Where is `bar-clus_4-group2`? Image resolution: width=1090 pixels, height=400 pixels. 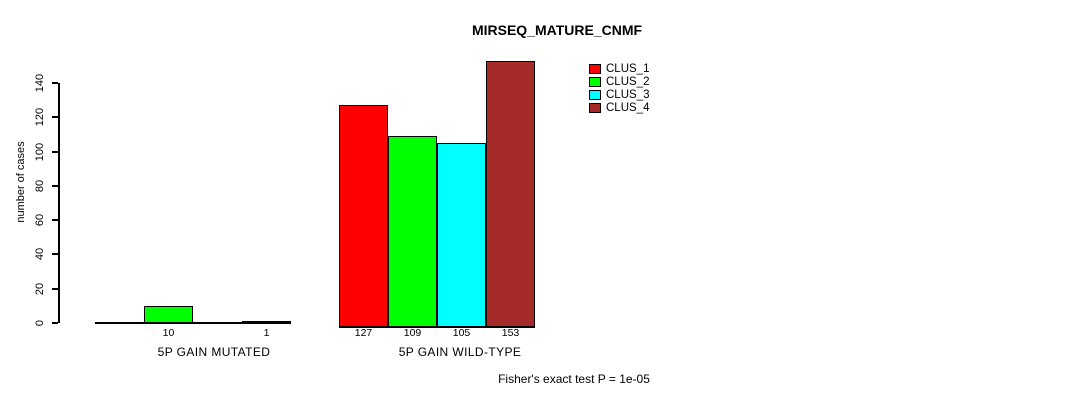 bar-clus_4-group2 is located at coordinates (510, 194).